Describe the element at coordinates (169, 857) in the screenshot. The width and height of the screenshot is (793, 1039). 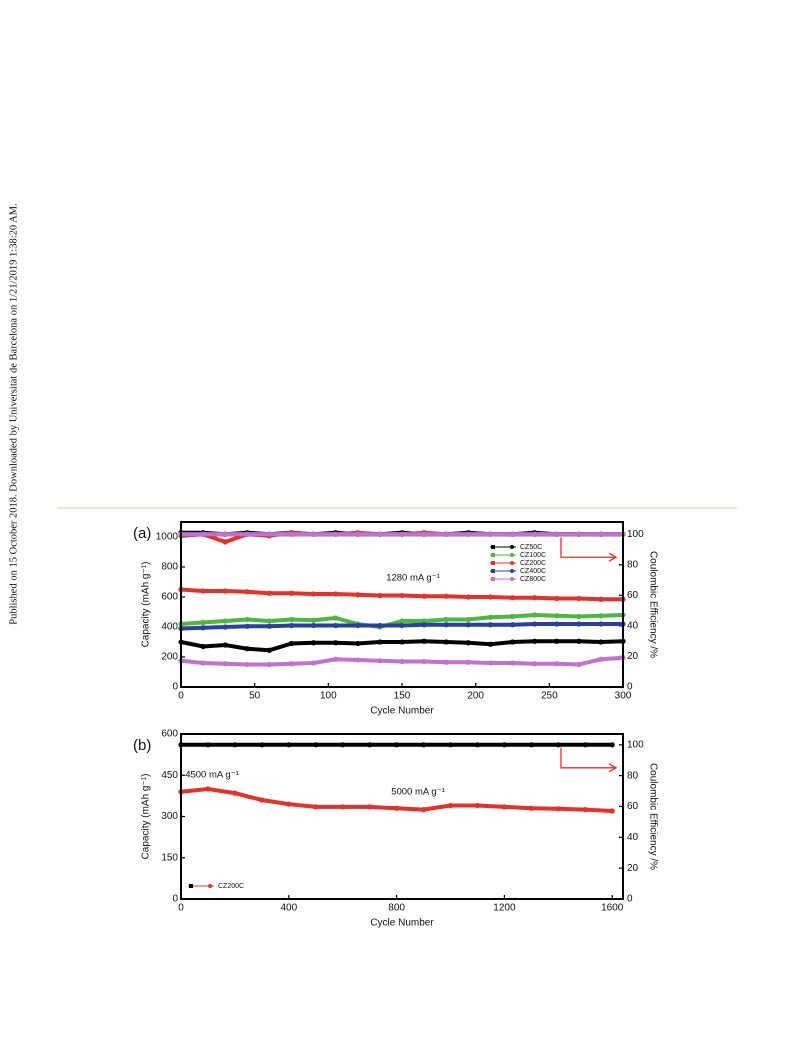
I see `y-tick-label: 150` at that location.